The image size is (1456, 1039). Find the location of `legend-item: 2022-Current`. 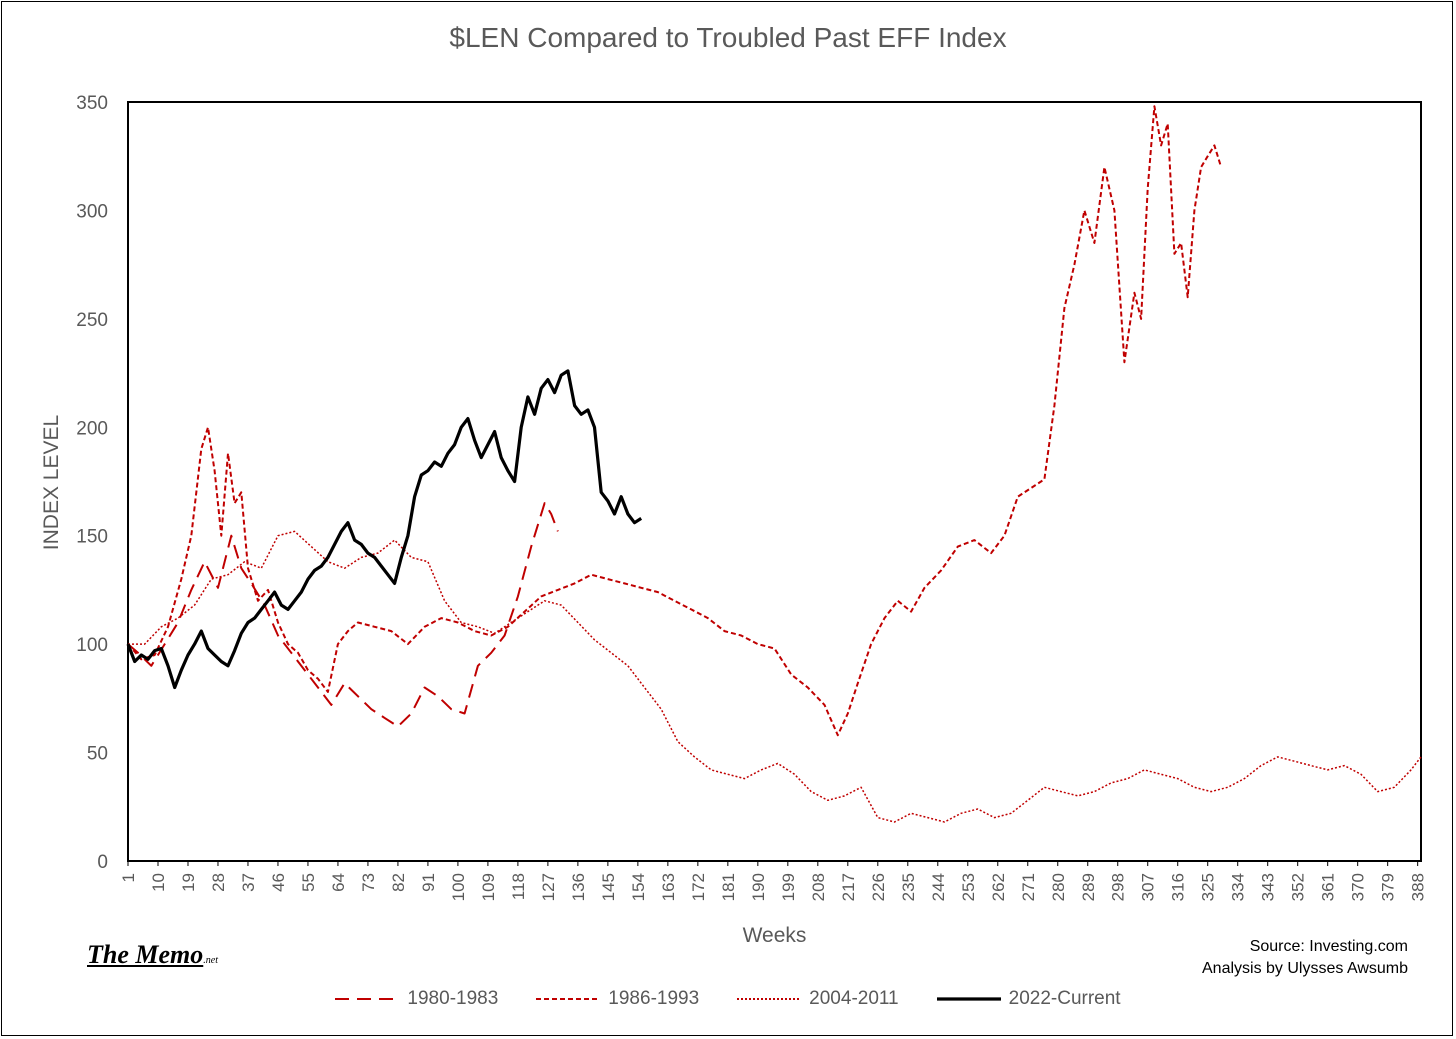

legend-item: 2022-Current is located at coordinates (1028, 999).